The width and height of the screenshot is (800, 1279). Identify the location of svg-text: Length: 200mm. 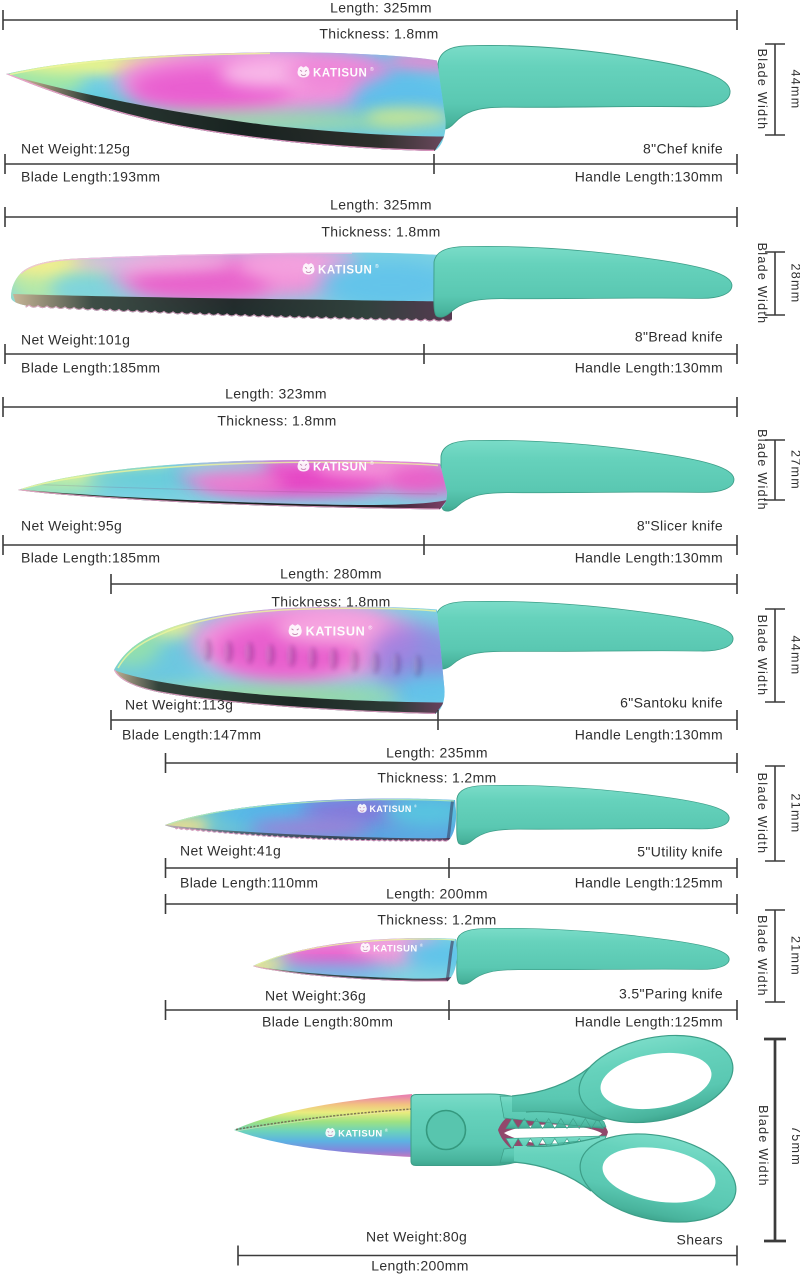
(437, 894).